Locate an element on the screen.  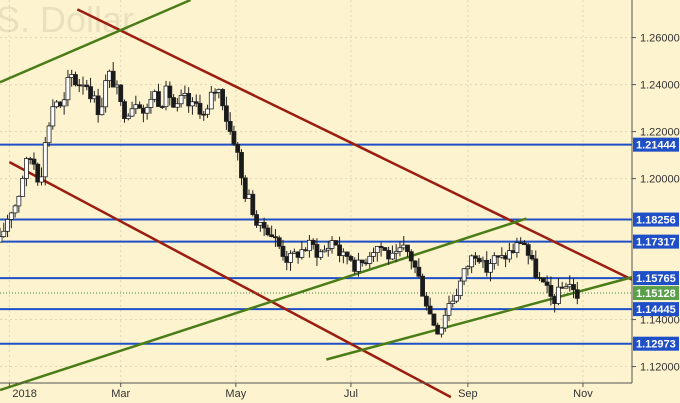
level-label-text: 1.21444 is located at coordinates (656, 146).